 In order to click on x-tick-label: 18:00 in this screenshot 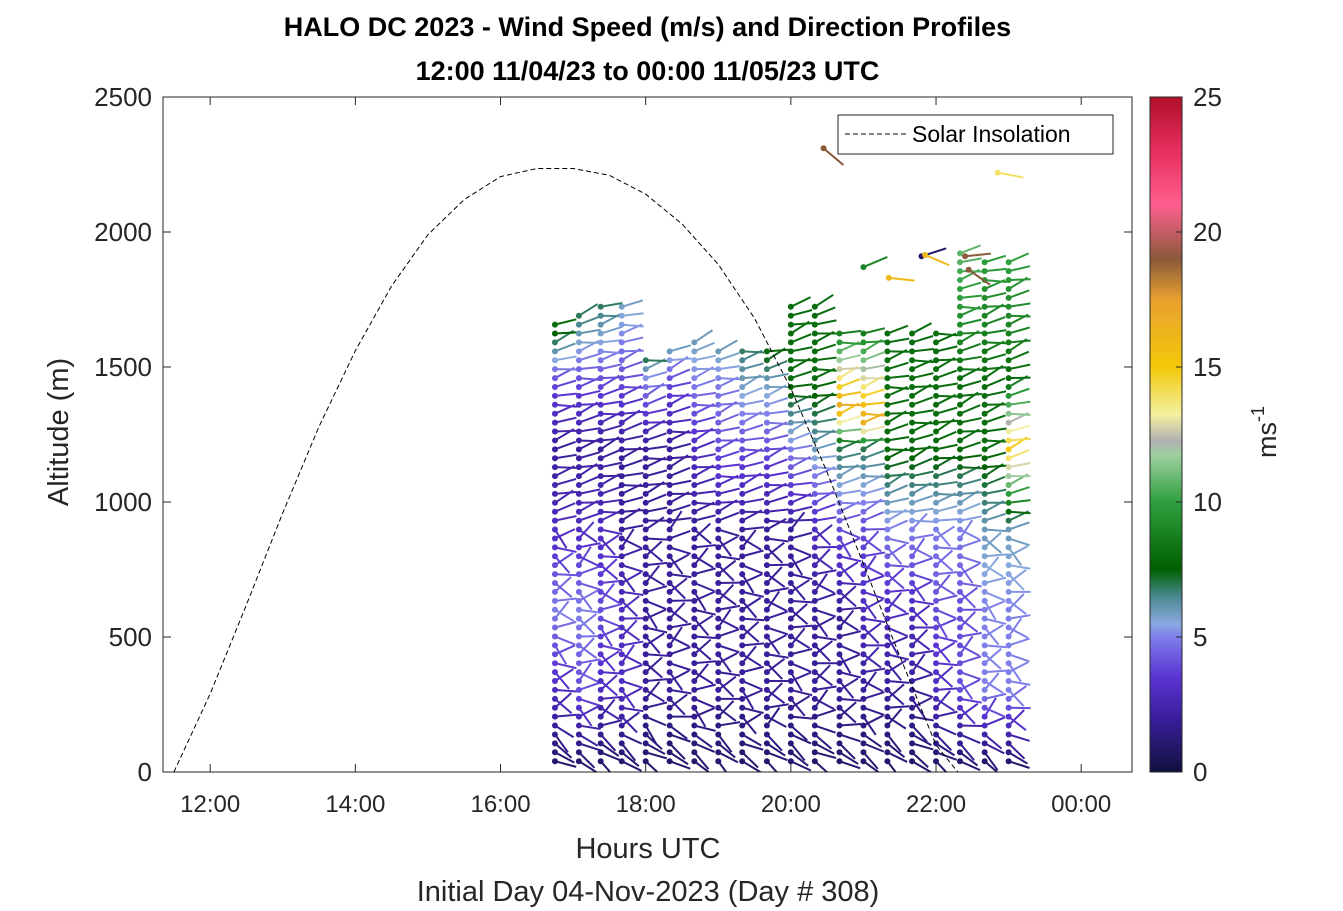, I will do `click(646, 804)`.